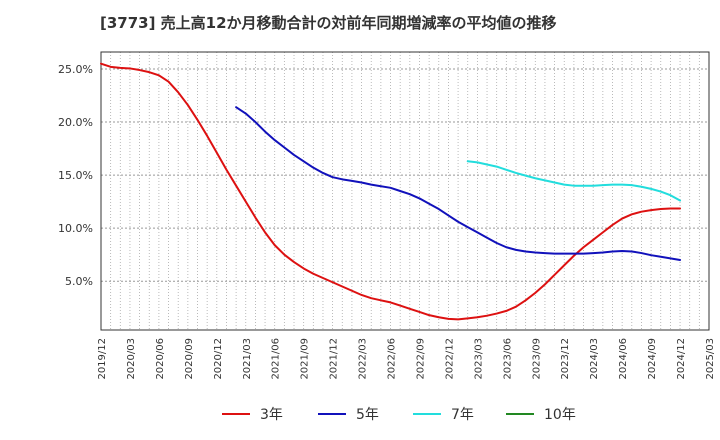  Describe the element at coordinates (681, 359) in the screenshot. I see `x-tick-label: 2024/12` at that location.